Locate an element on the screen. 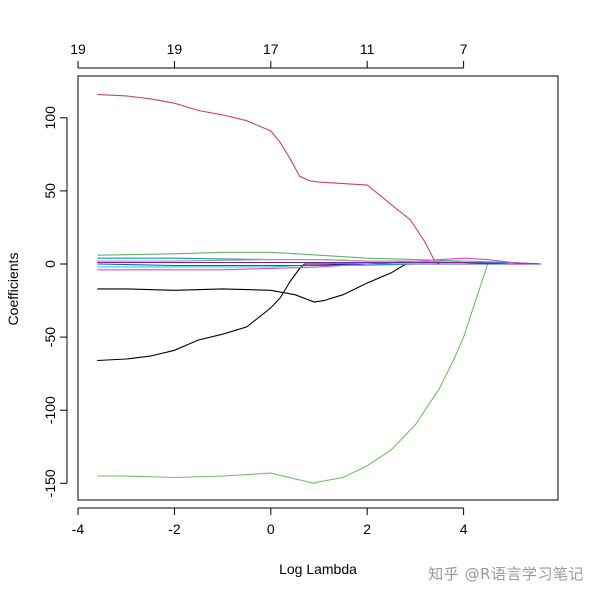 This screenshot has height=598, width=600. top-axis: 19 19 17 11 7 is located at coordinates (269, 55).